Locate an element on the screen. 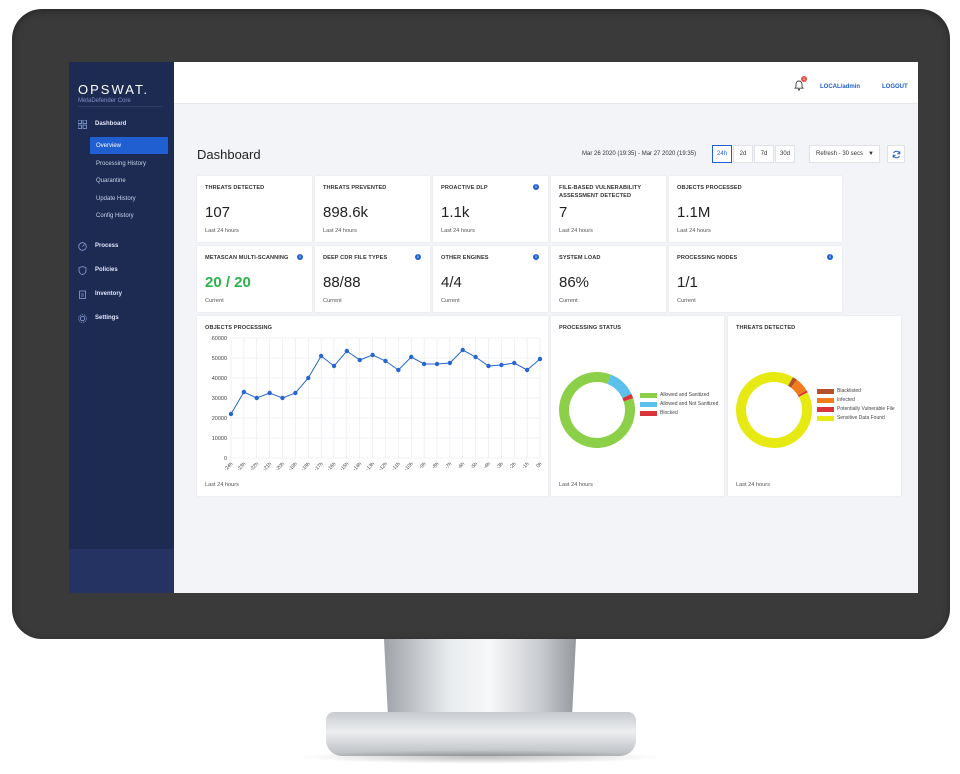  range-24h-button: 24h is located at coordinates (722, 154).